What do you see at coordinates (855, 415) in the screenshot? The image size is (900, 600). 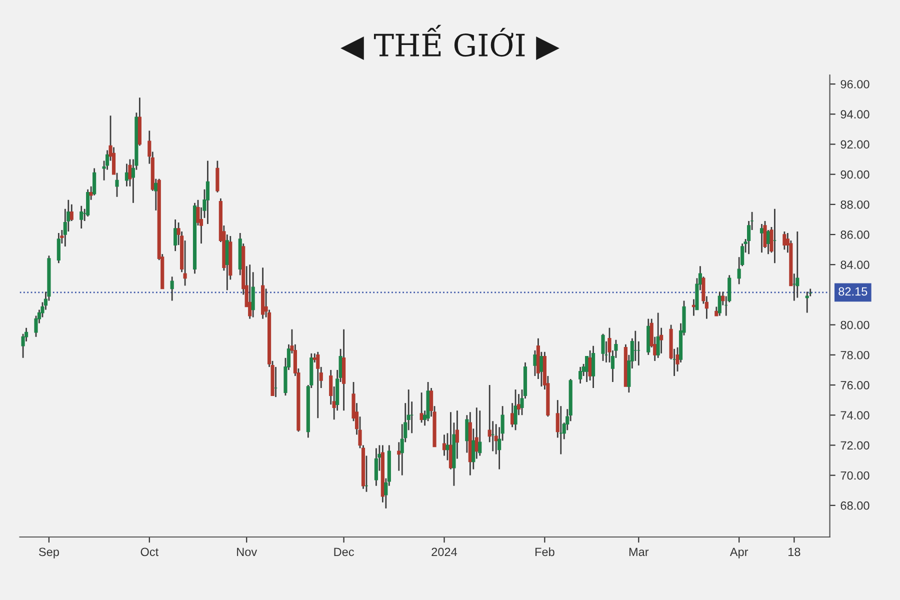 I see `y-tick-label: 74.00` at bounding box center [855, 415].